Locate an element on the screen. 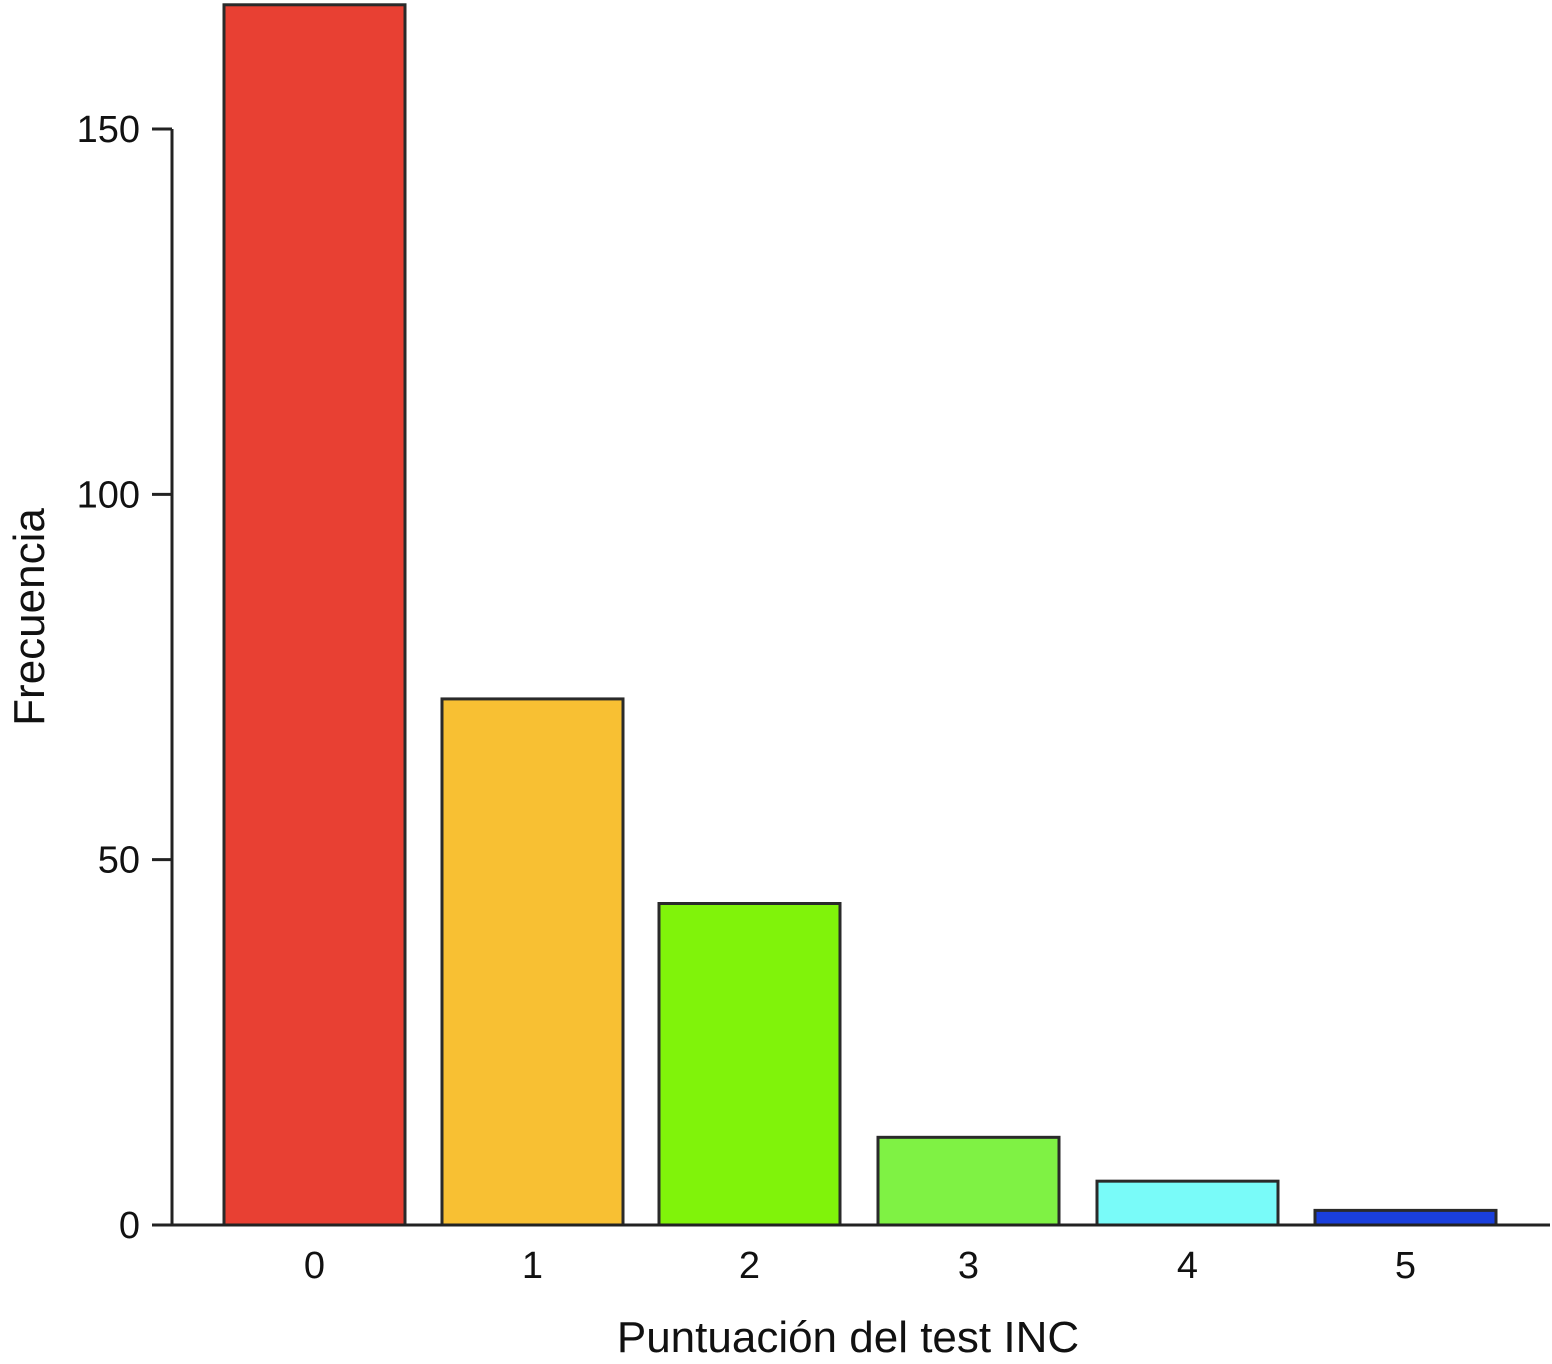  y-ticks-group: 0 50 100 150 is located at coordinates (124, 678).